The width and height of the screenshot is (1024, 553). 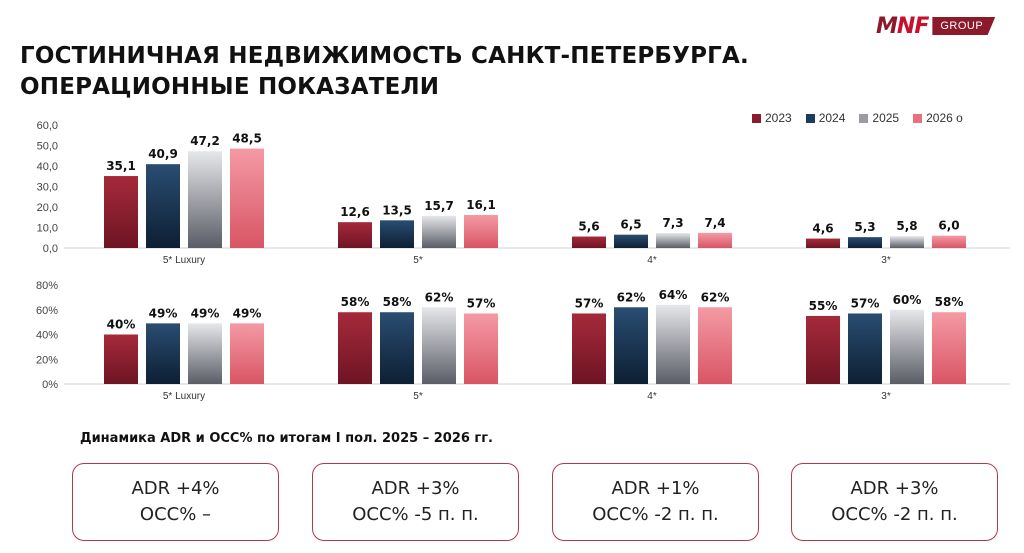 I want to click on summary-box-5star: ADR +3% OCC% -5 п. п., so click(x=415, y=502).